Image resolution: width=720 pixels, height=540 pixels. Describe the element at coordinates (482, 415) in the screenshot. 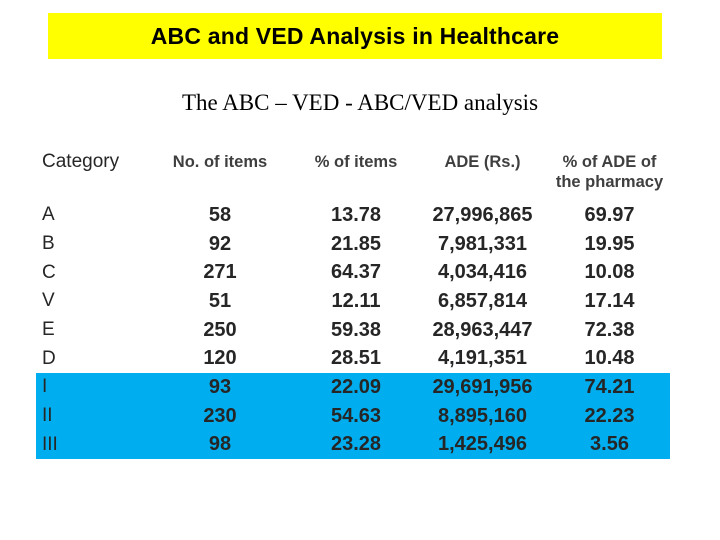

I see `cell-ade-rs: 8,895,160` at that location.